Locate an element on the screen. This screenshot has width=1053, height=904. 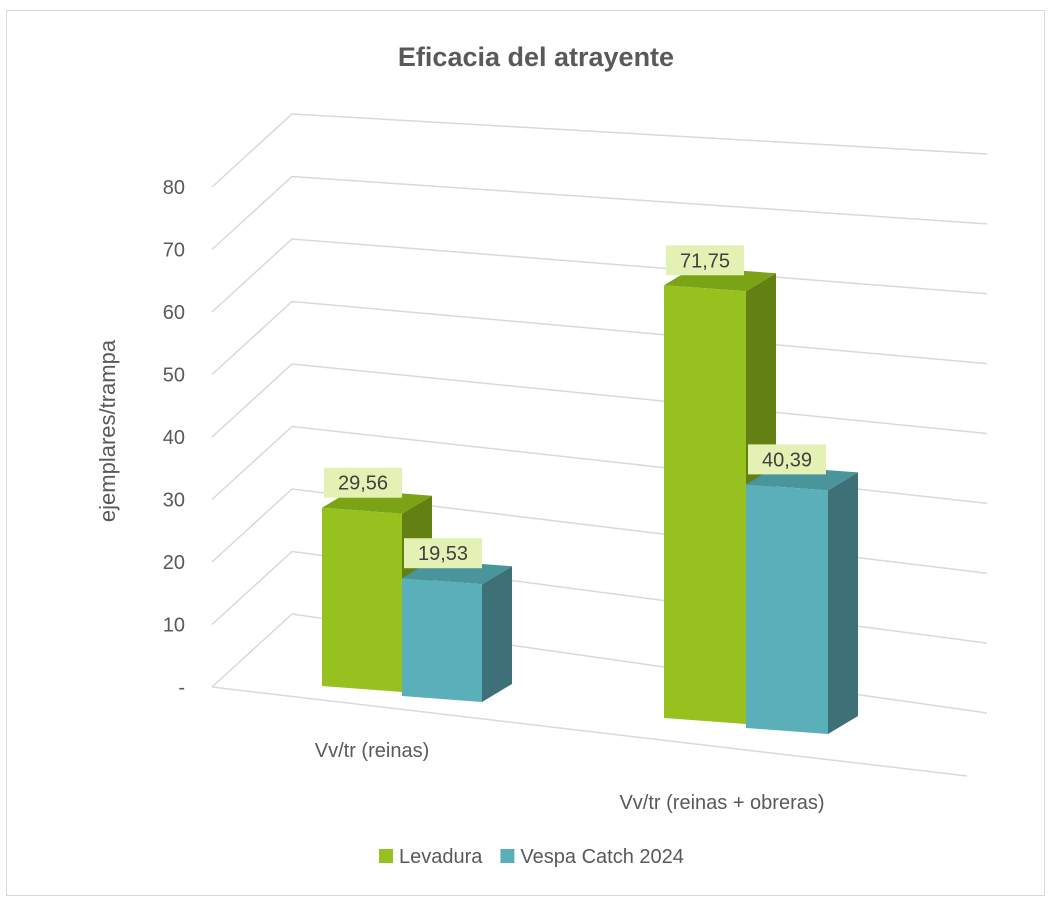
data-label: 71,75 is located at coordinates (705, 261).